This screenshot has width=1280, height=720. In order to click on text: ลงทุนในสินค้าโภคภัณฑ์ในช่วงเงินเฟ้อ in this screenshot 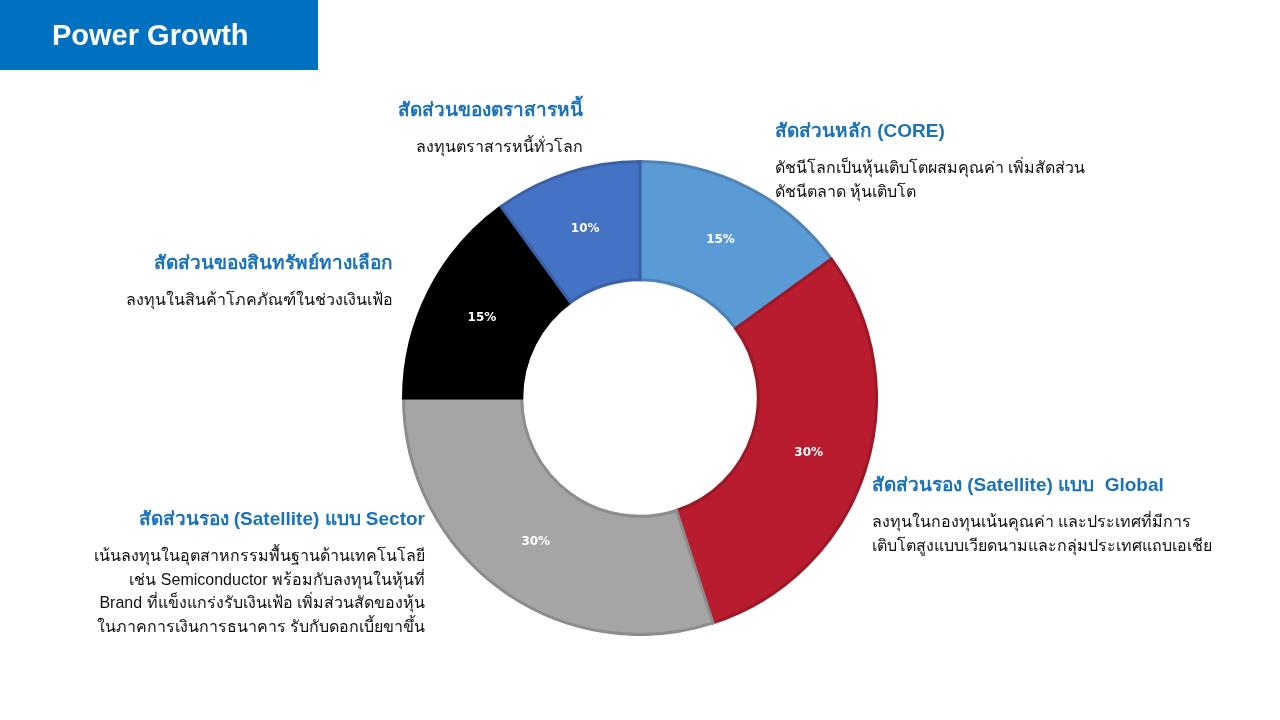, I will do `click(259, 300)`.